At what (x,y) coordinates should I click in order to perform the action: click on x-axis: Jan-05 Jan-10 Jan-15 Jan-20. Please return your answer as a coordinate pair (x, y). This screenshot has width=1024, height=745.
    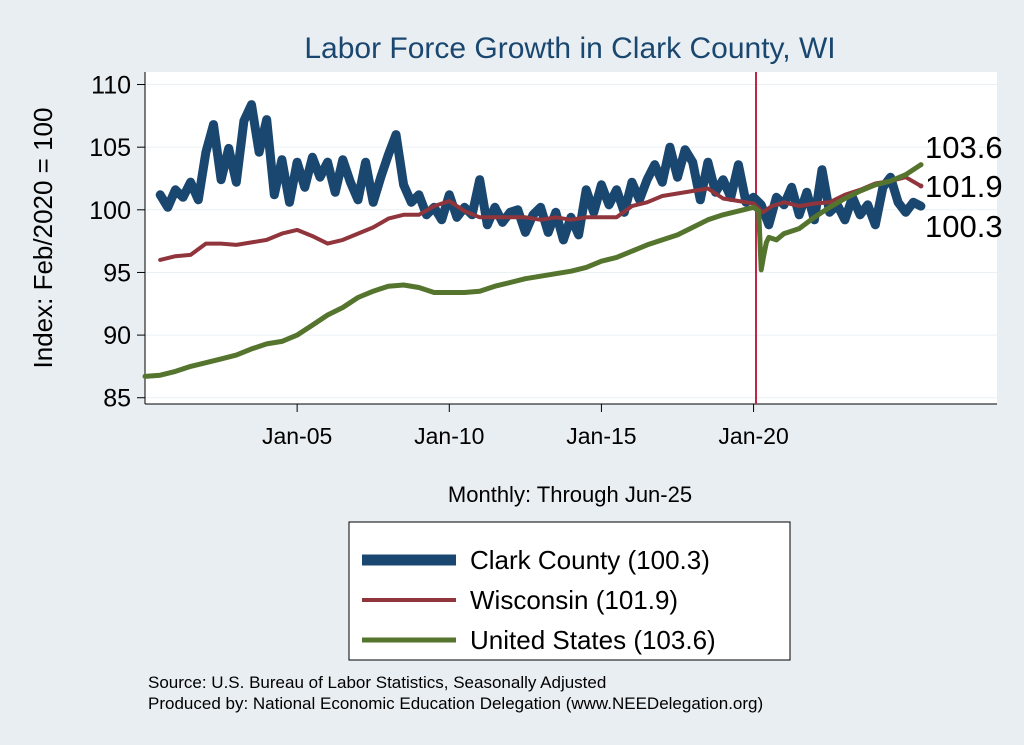
    Looking at the image, I should click on (571, 426).